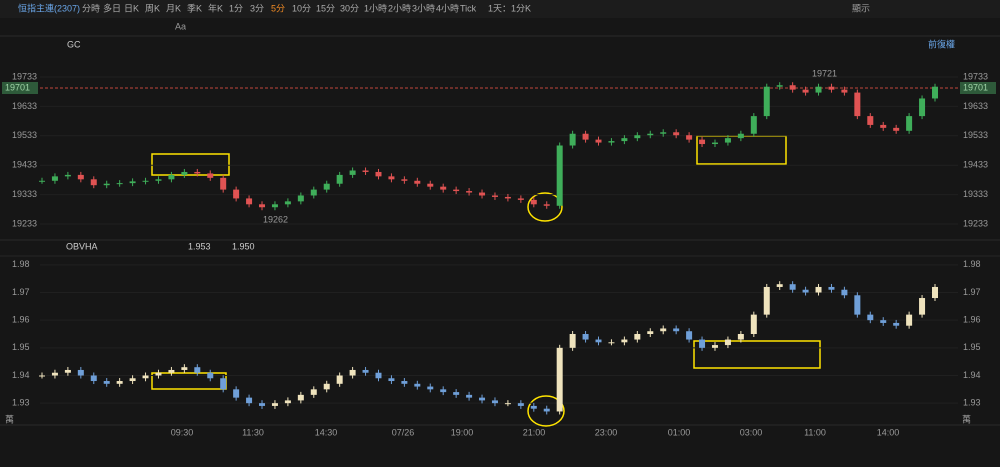 This screenshot has height=467, width=1000. What do you see at coordinates (24, 135) in the screenshot?
I see `y-tick-label: 19533` at bounding box center [24, 135].